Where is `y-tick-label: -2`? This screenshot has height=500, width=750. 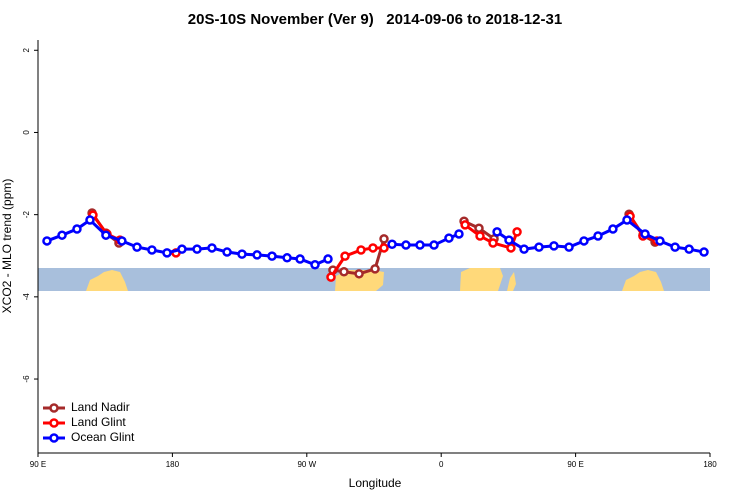 y-tick-label: -2 is located at coordinates (26, 215).